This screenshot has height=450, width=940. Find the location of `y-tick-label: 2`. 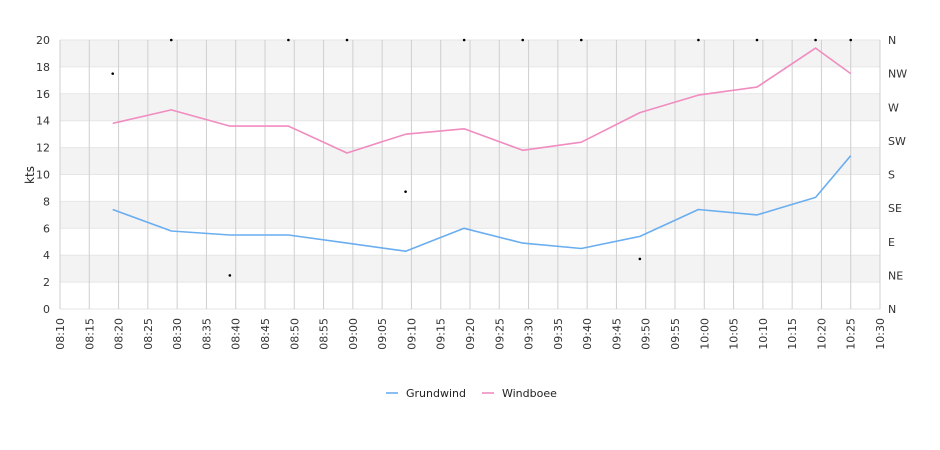

y-tick-label: 2 is located at coordinates (46, 282).